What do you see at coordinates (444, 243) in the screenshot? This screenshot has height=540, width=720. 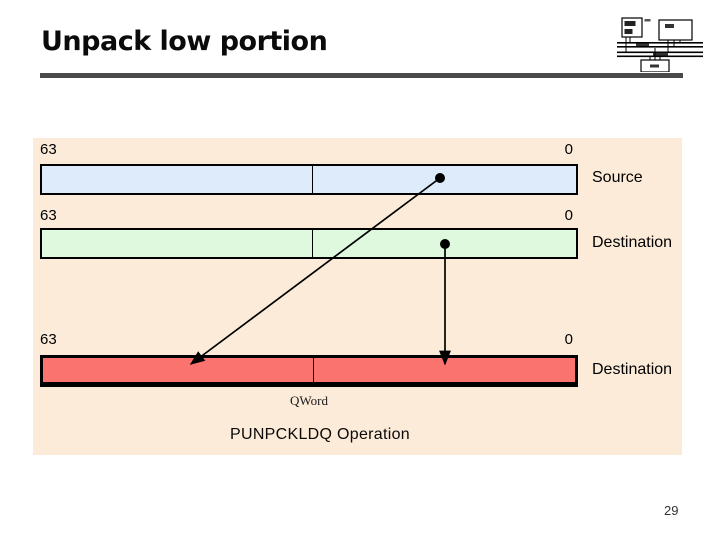 I see `destination-low-dword` at bounding box center [444, 243].